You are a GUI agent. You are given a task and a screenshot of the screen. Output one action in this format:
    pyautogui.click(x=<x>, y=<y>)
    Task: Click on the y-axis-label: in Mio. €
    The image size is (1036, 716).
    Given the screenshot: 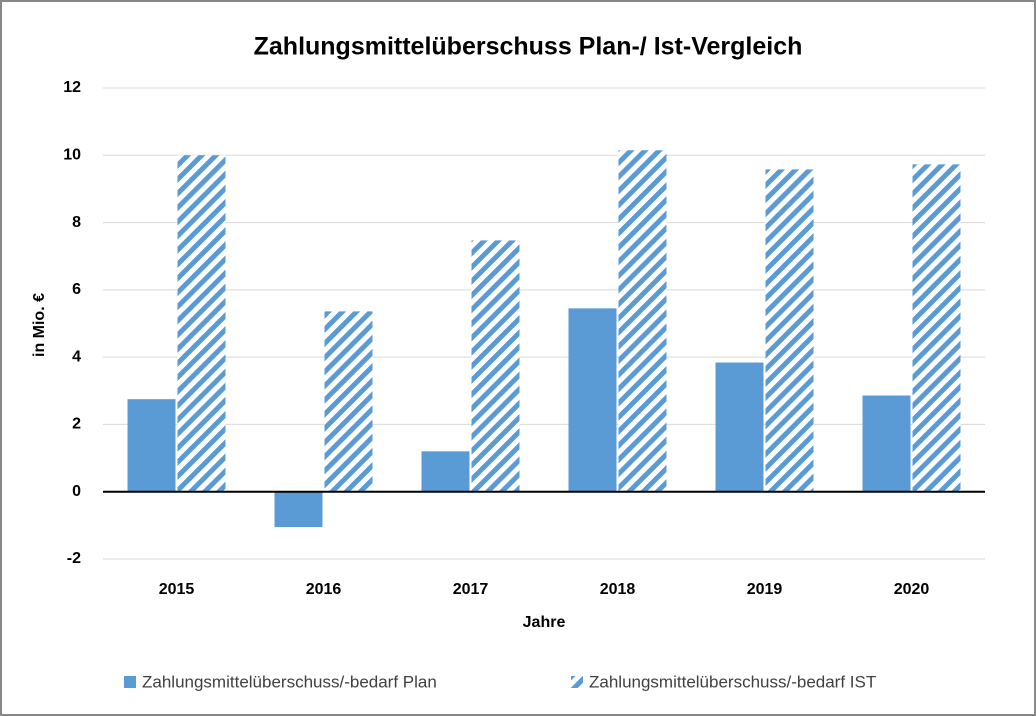 What is the action you would take?
    pyautogui.click(x=39, y=325)
    